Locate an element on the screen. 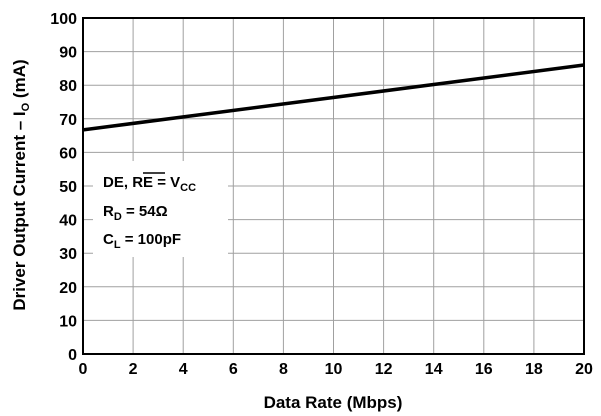 This screenshot has width=601, height=416. series-line is located at coordinates (333, 97).